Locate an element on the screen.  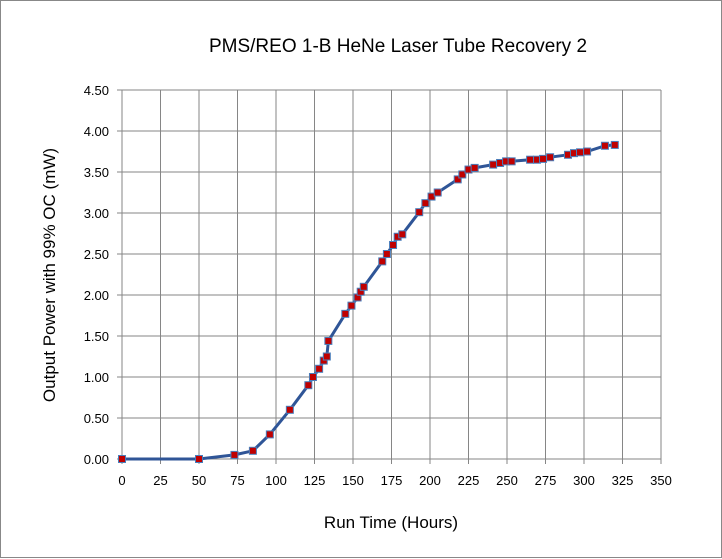
y-tick-label: 2.50 is located at coordinates (96, 254).